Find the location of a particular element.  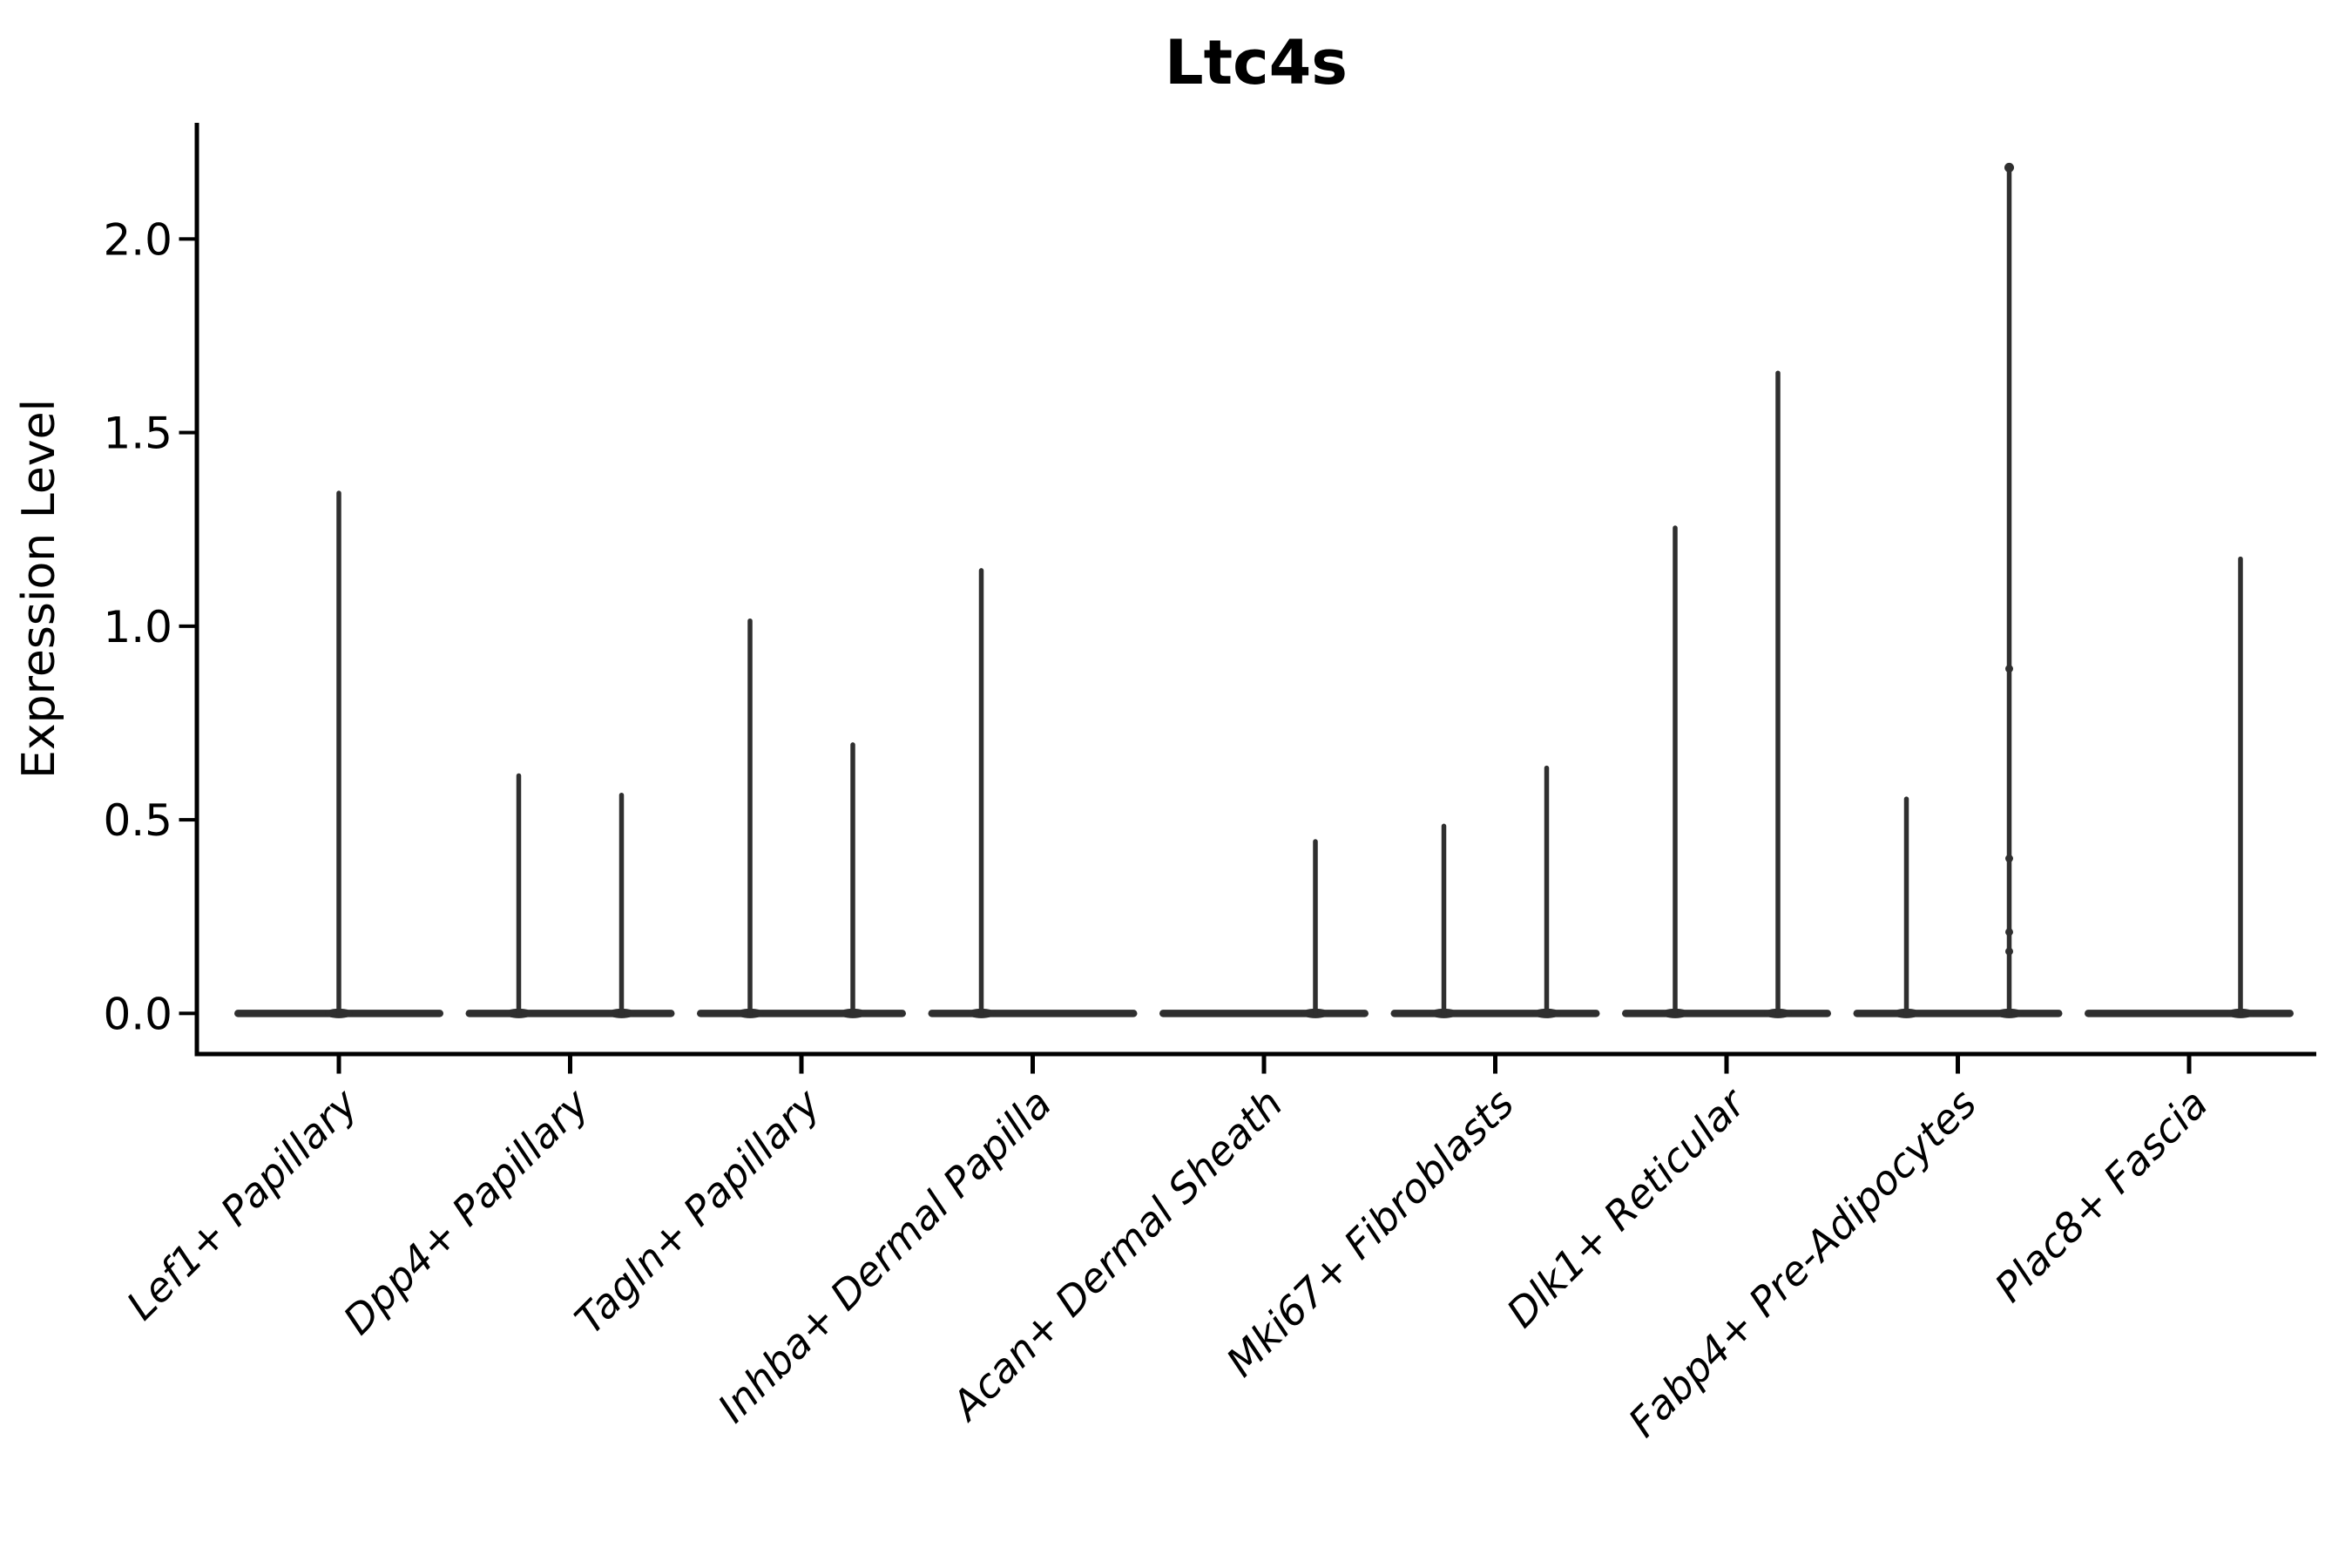

y-tick-label: 1.5 is located at coordinates (137, 434).